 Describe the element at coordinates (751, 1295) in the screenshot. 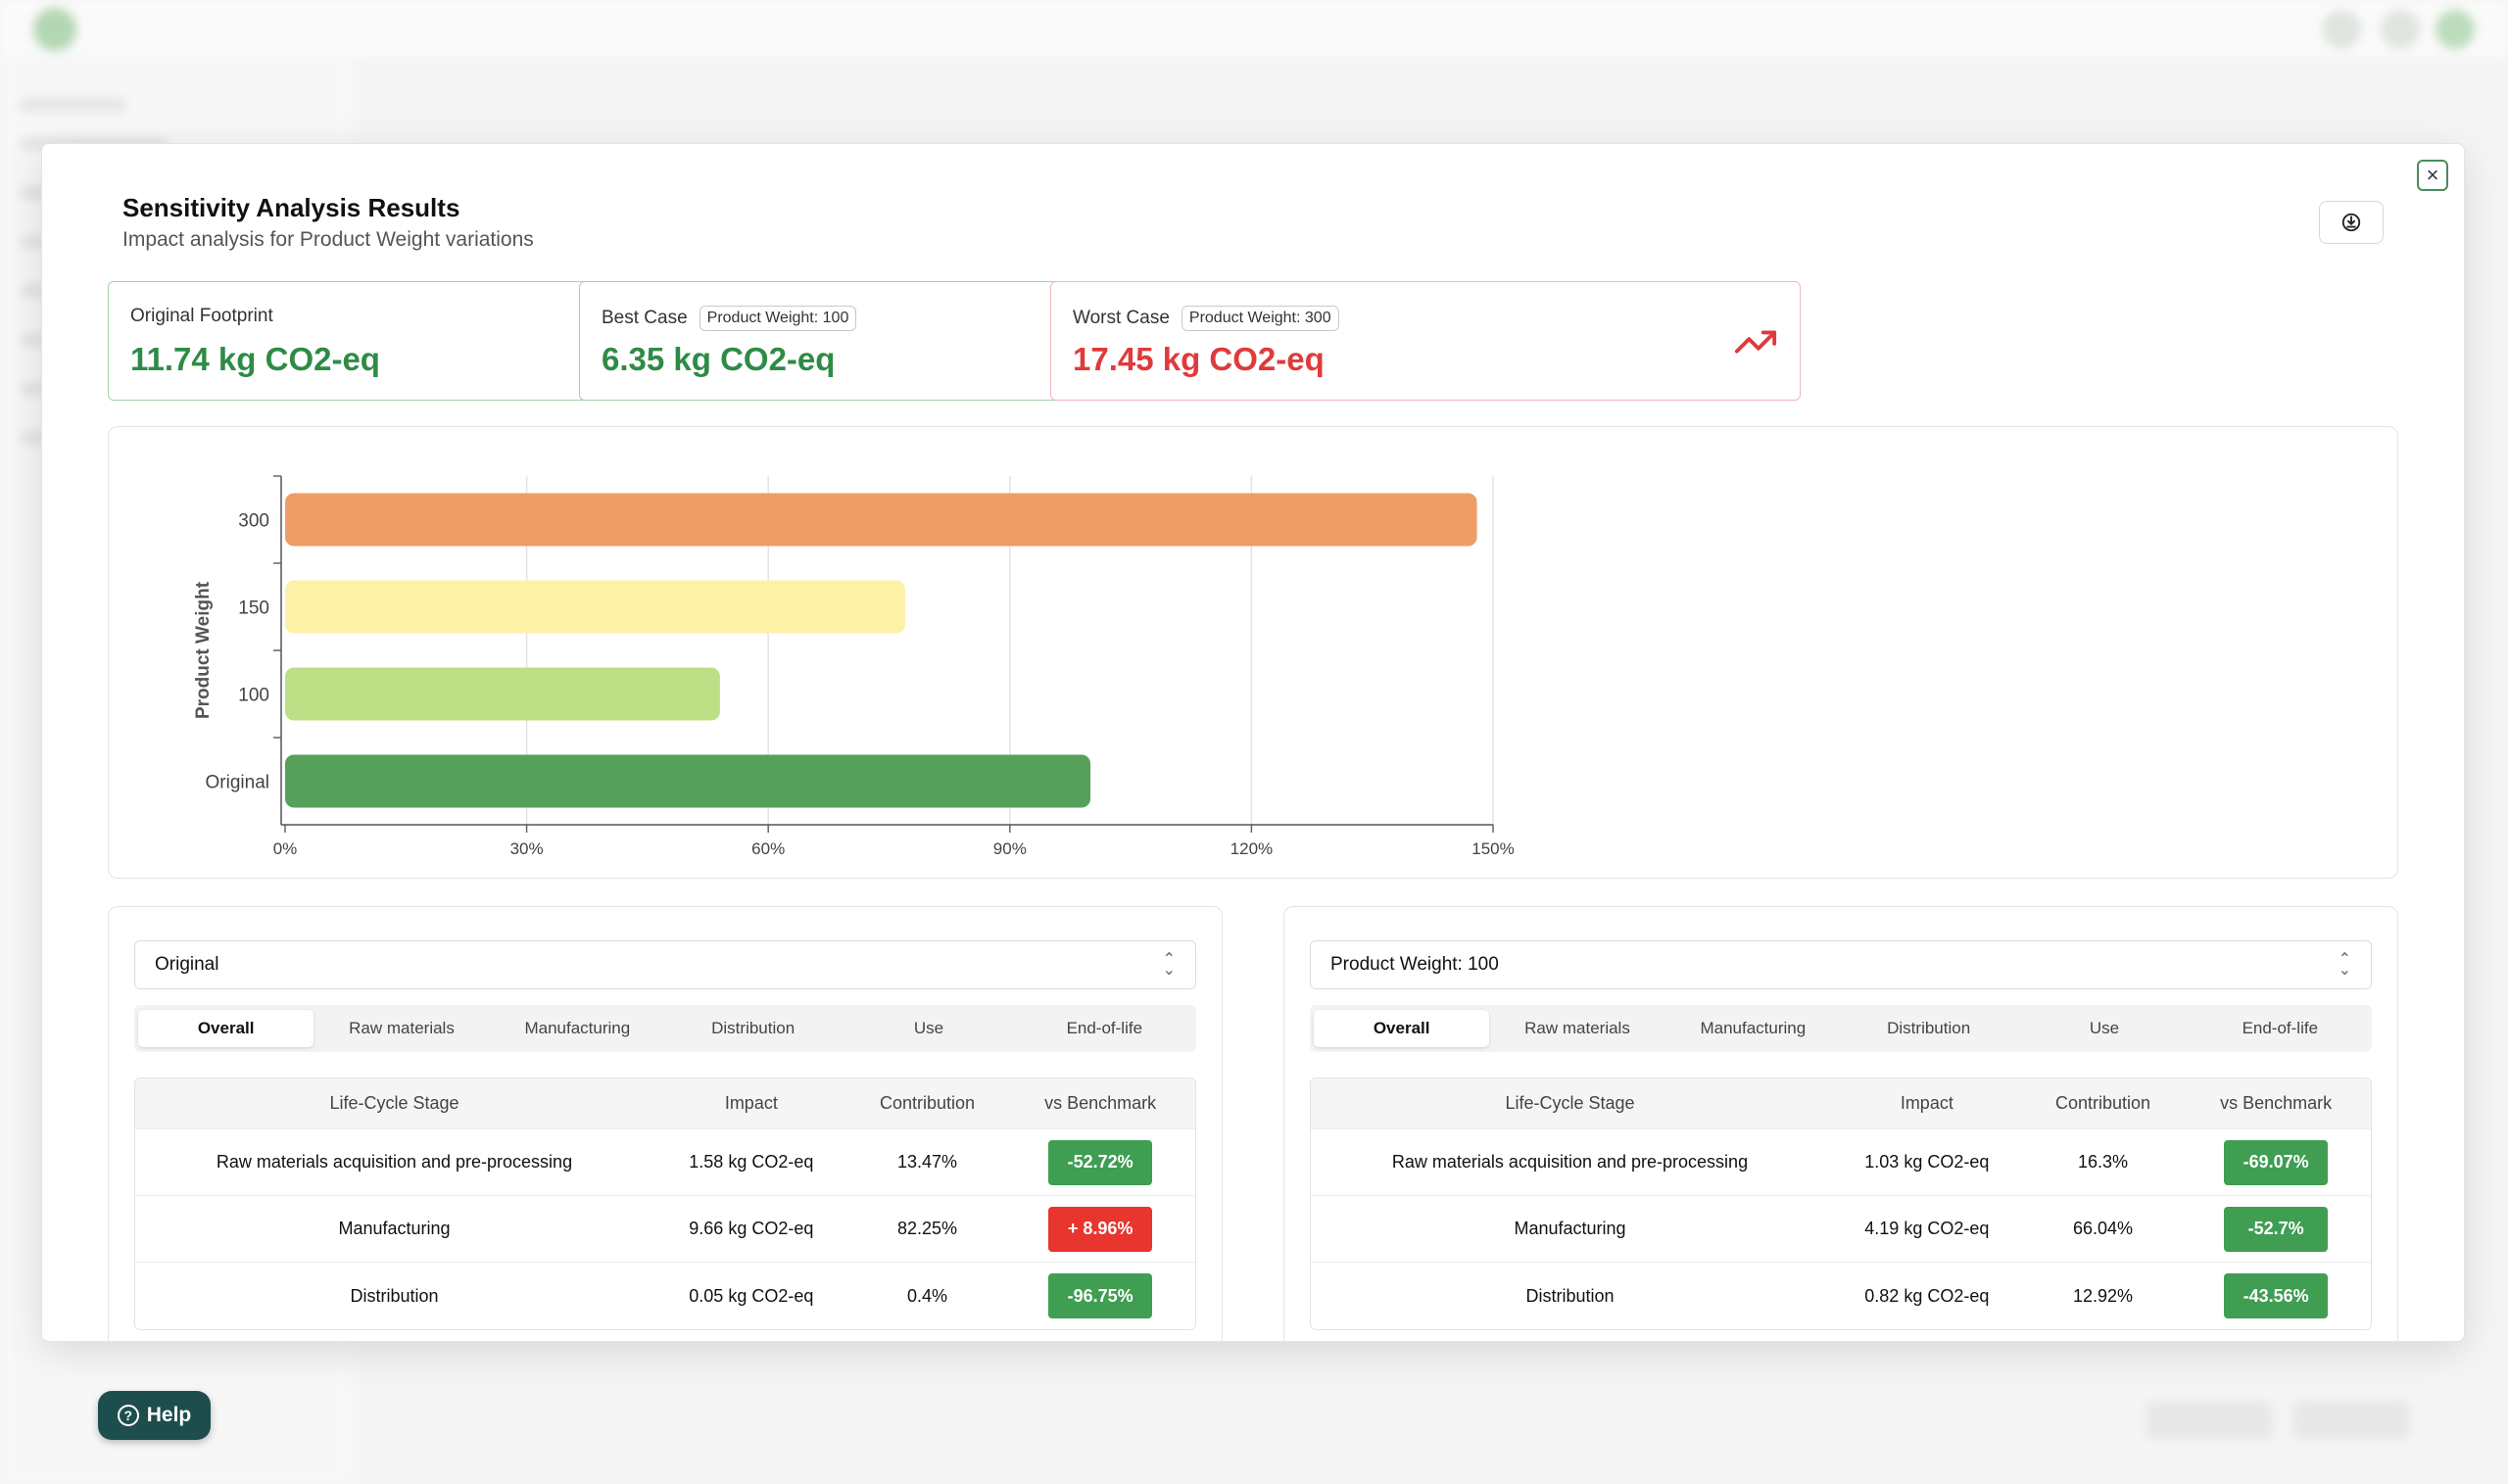

I see `impact-cell: 0.05 kg CO2-eq` at that location.